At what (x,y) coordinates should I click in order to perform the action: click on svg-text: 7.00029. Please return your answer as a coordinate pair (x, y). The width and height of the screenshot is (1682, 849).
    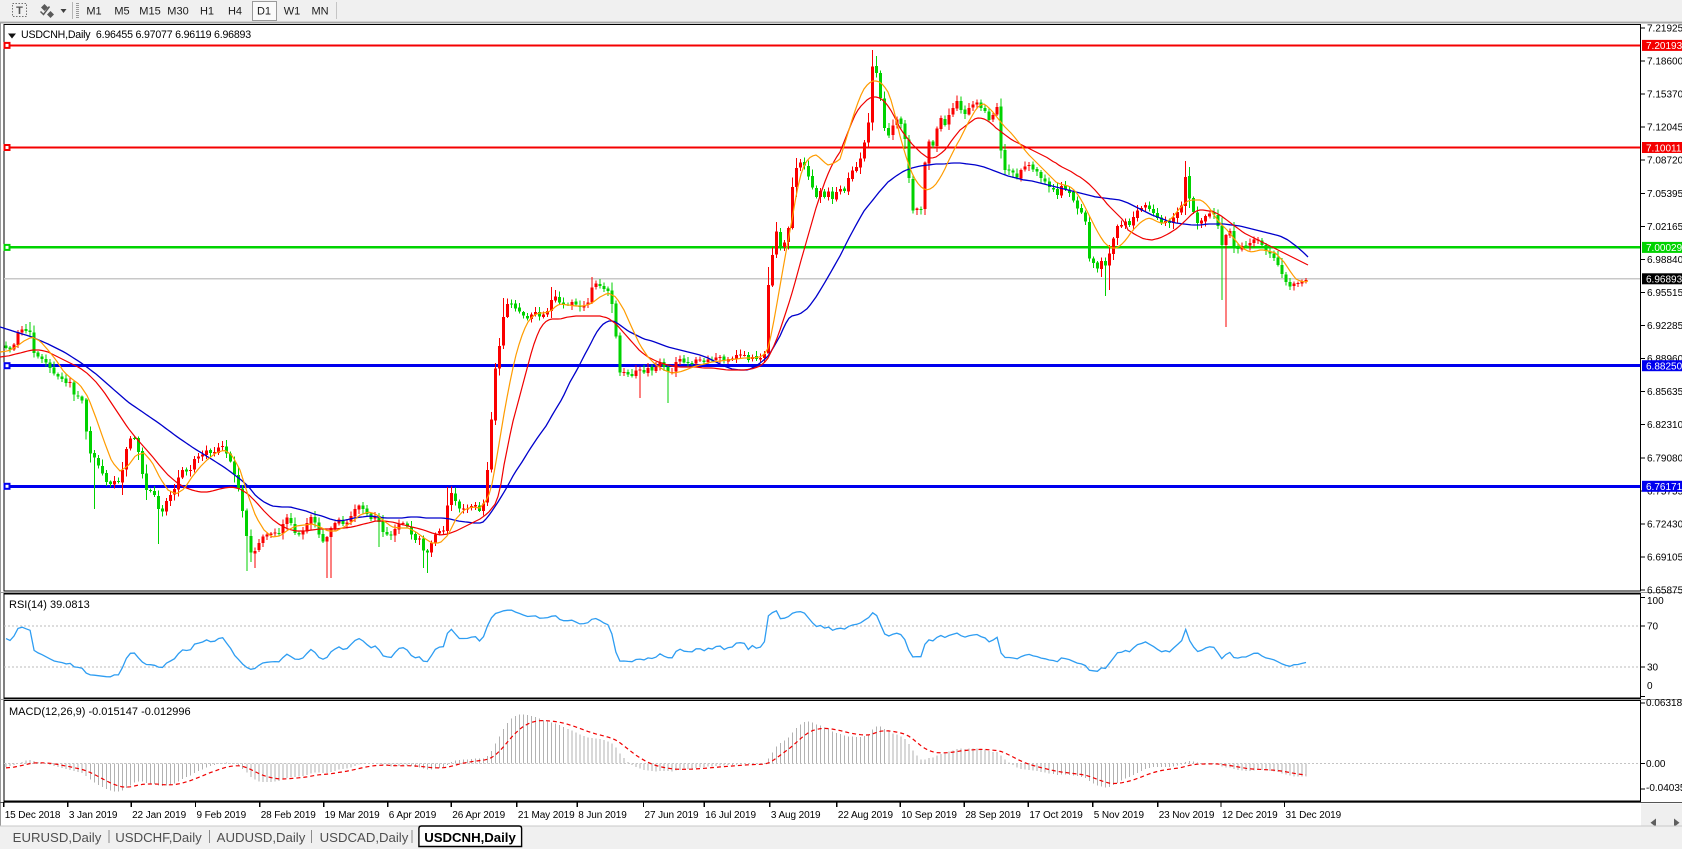
    Looking at the image, I should click on (1664, 248).